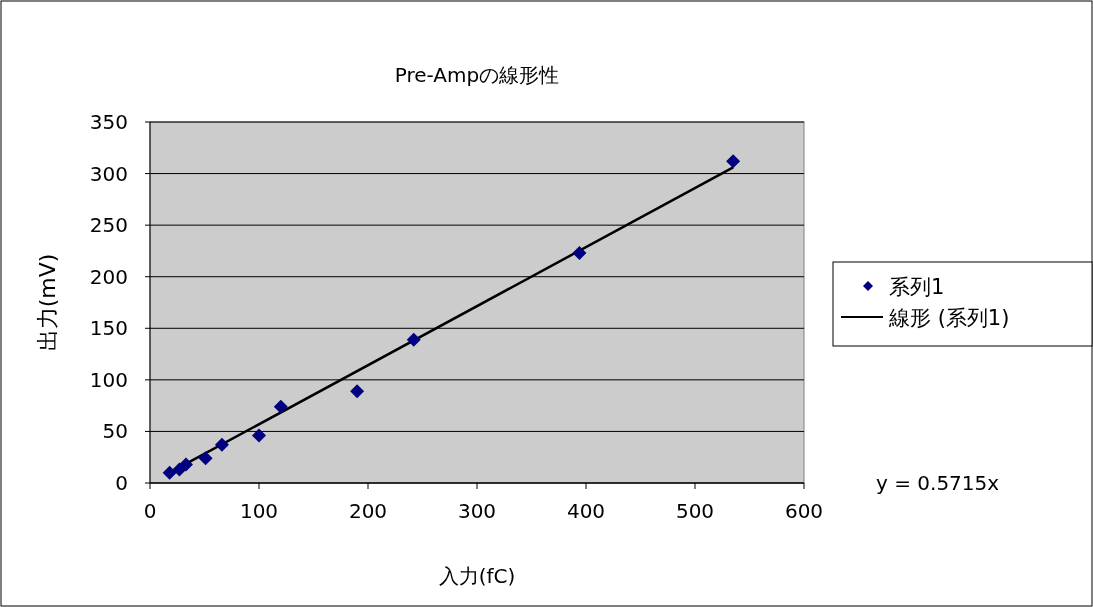 This screenshot has width=1093, height=607. Describe the element at coordinates (108, 276) in the screenshot. I see `y-tick-label: 200` at that location.